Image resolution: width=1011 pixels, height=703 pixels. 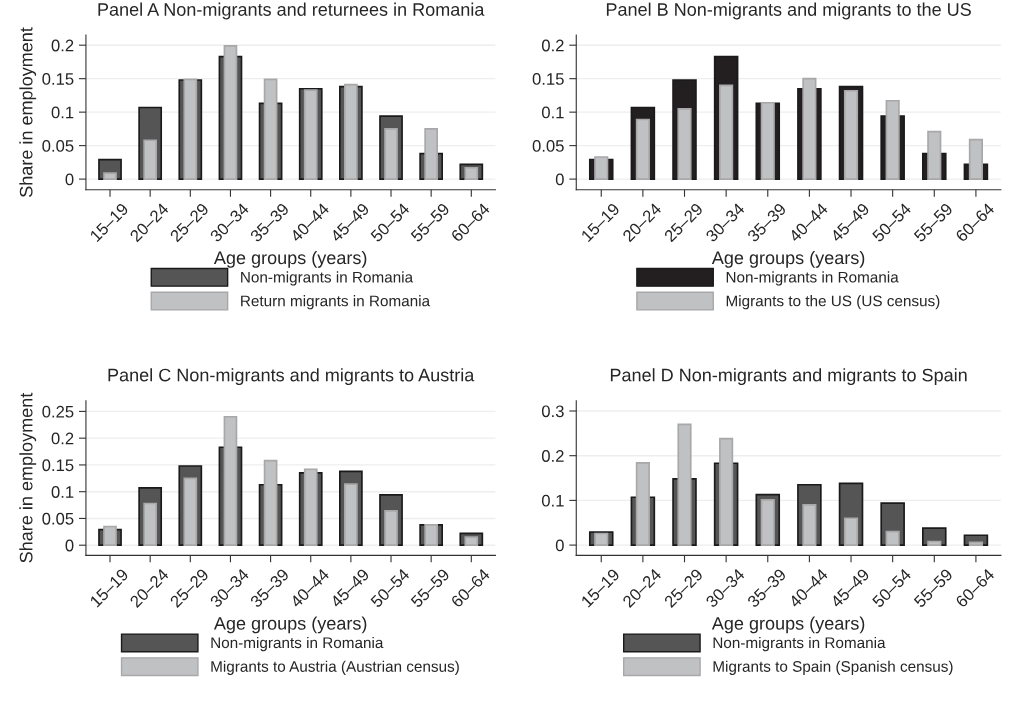 I want to click on chart-title: Panel C Non-migrants and migrants to Austria, so click(x=291, y=377).